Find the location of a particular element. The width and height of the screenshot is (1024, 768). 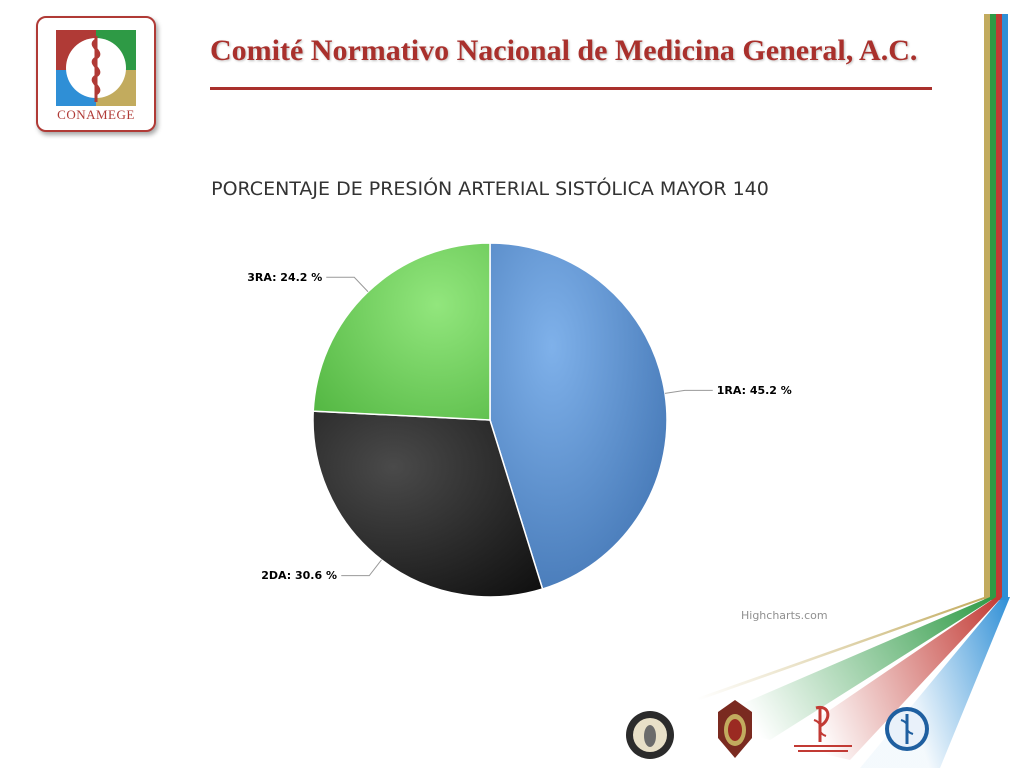

data-label-3ra: 3RA: 24.2 % is located at coordinates (285, 277).